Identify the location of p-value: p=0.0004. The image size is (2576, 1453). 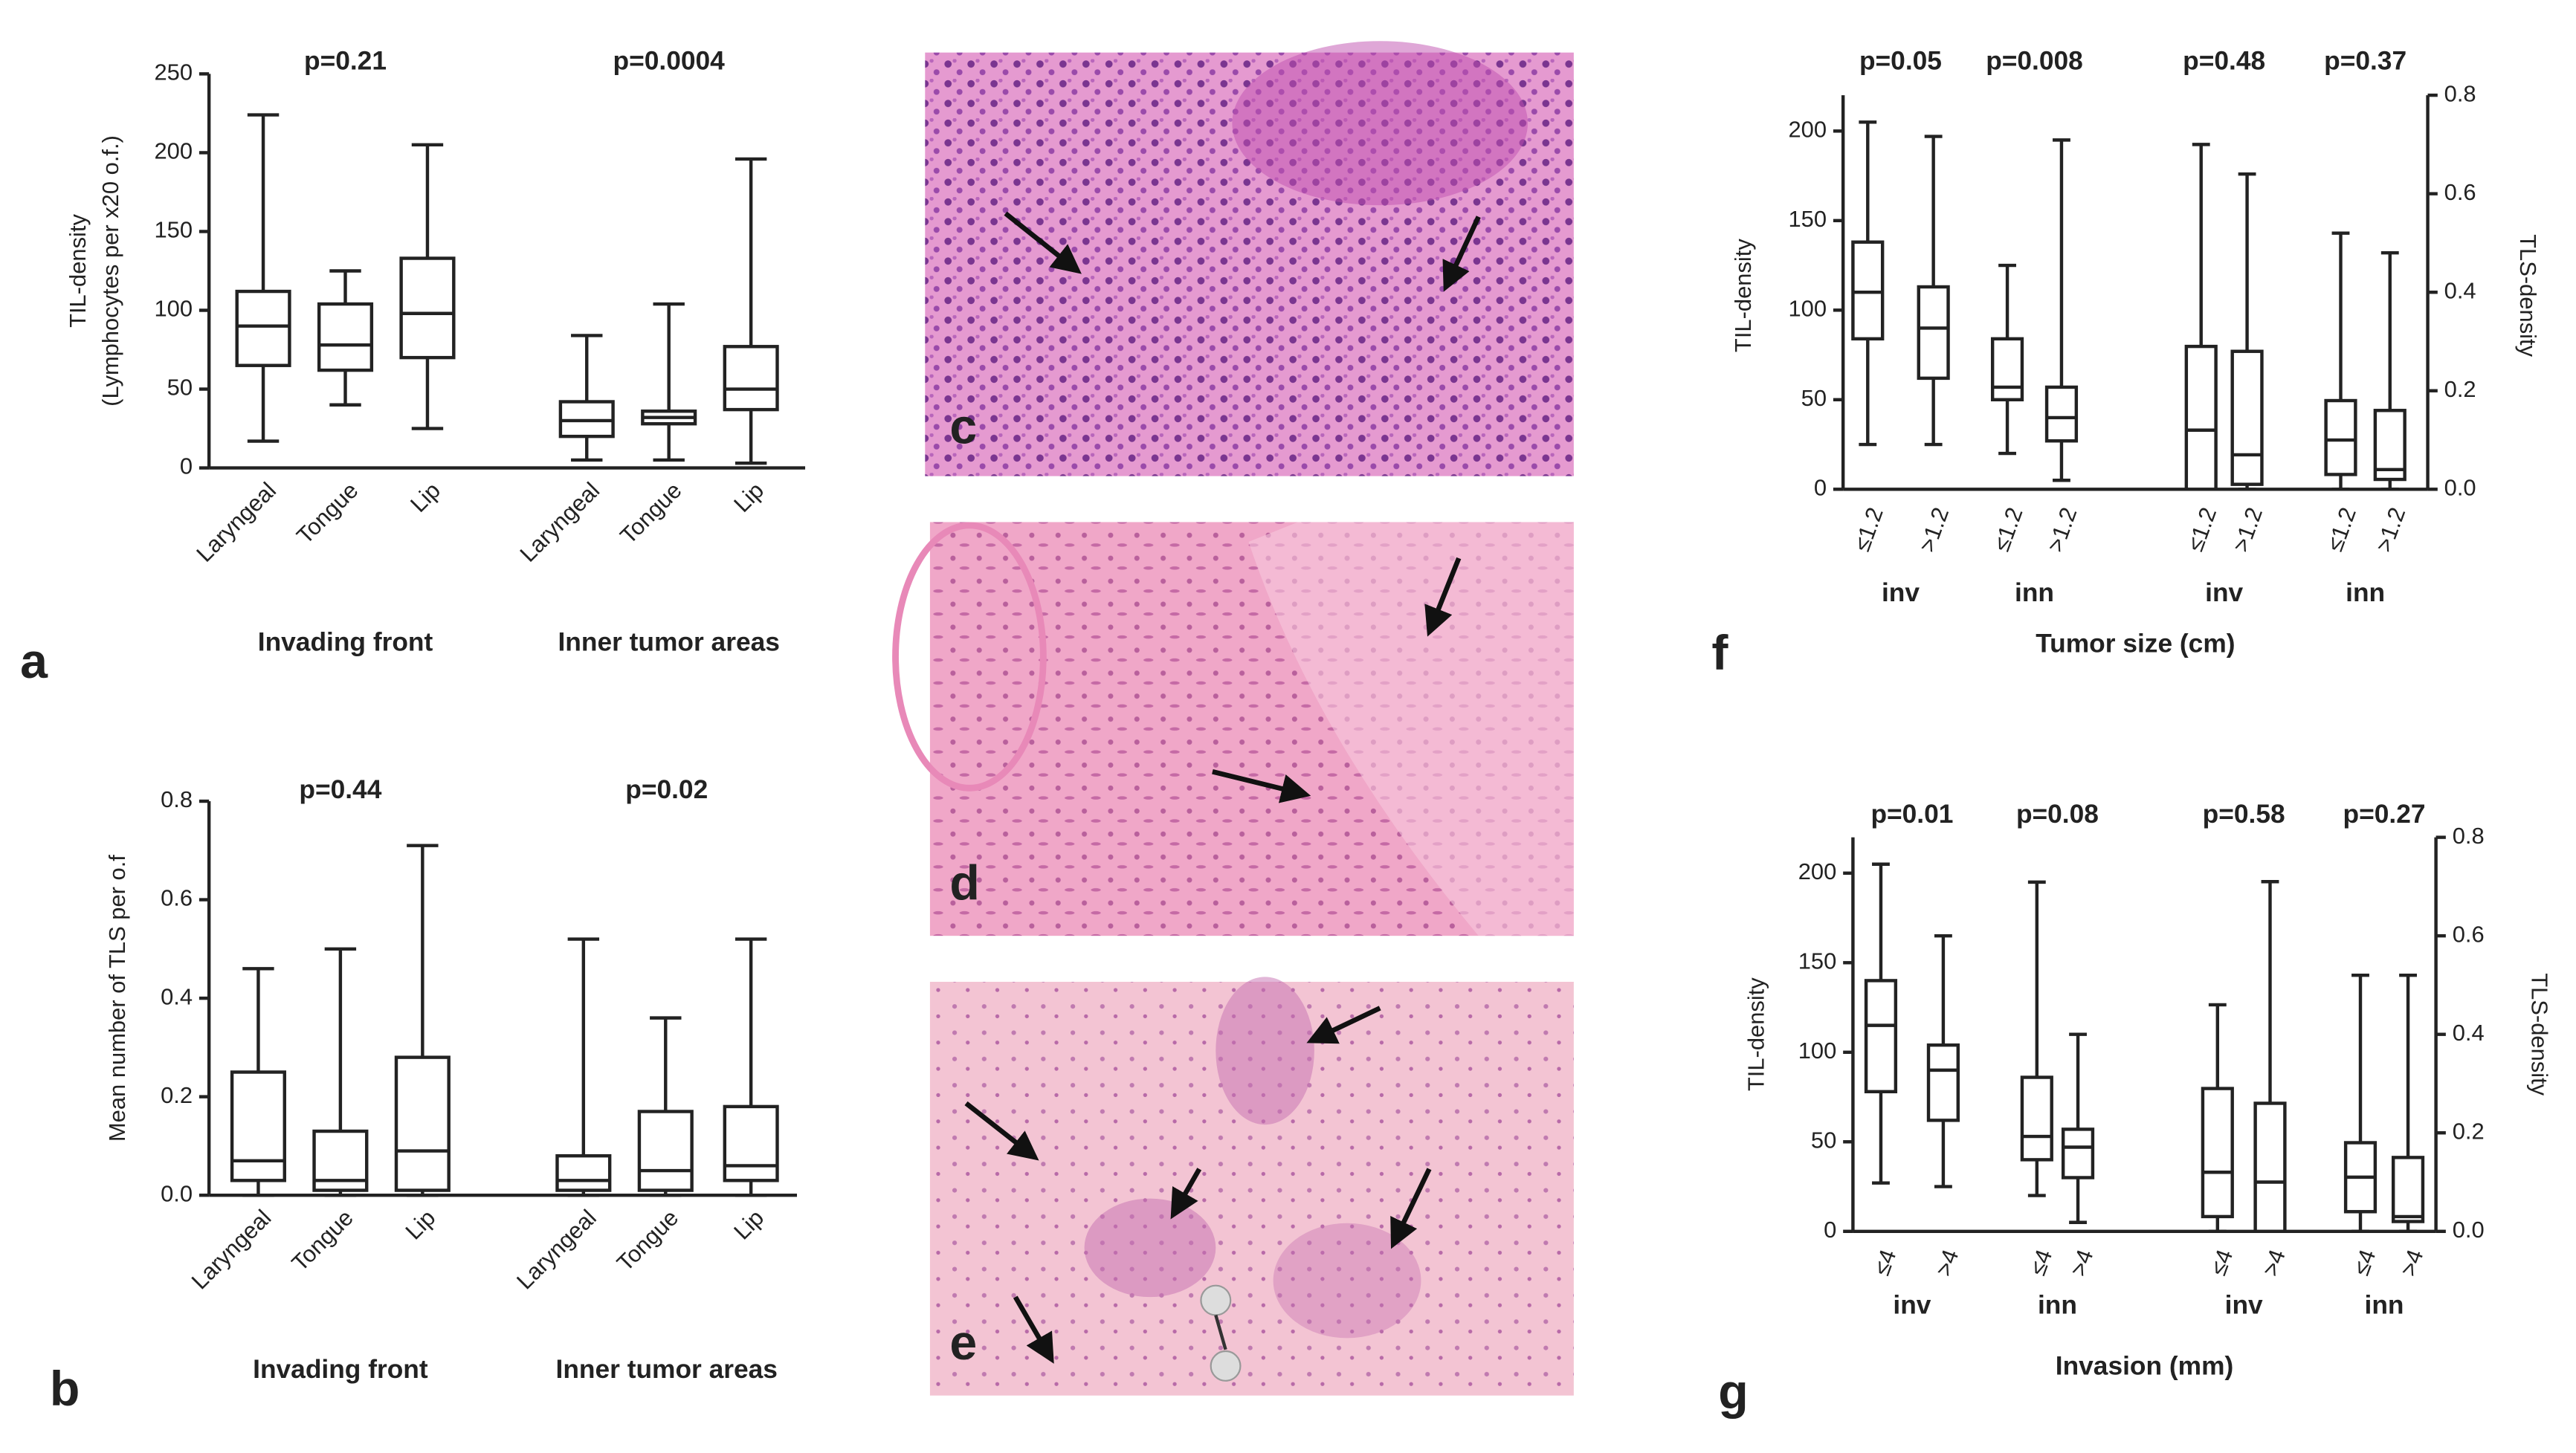
(669, 60).